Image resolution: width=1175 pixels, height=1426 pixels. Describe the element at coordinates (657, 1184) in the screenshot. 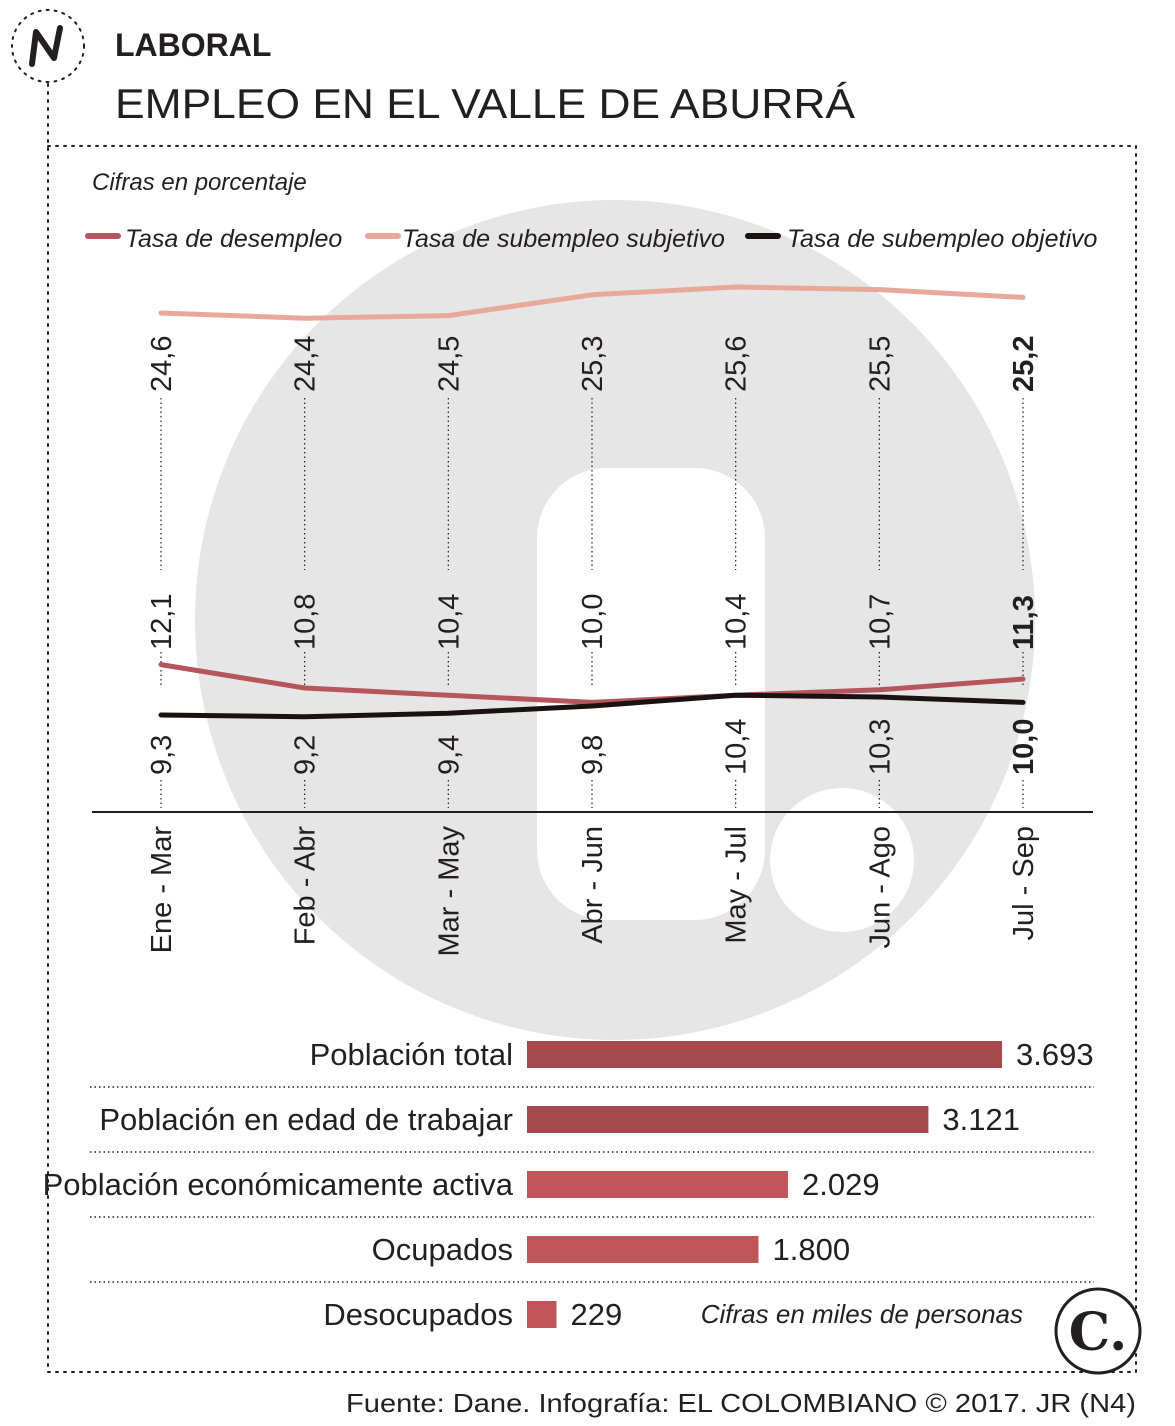

I see `bar-poblacion-economicamente-activa` at that location.